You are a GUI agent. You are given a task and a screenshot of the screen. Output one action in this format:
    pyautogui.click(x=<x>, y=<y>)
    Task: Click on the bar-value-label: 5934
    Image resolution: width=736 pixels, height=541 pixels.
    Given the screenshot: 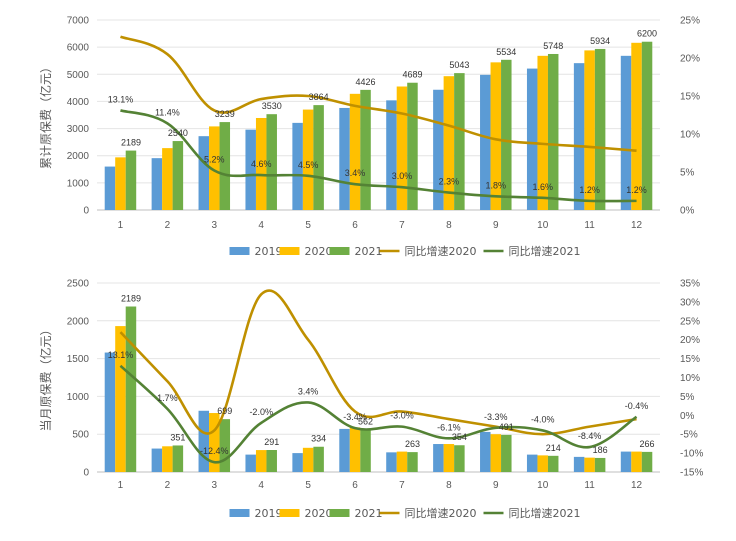 What is the action you would take?
    pyautogui.click(x=600, y=41)
    